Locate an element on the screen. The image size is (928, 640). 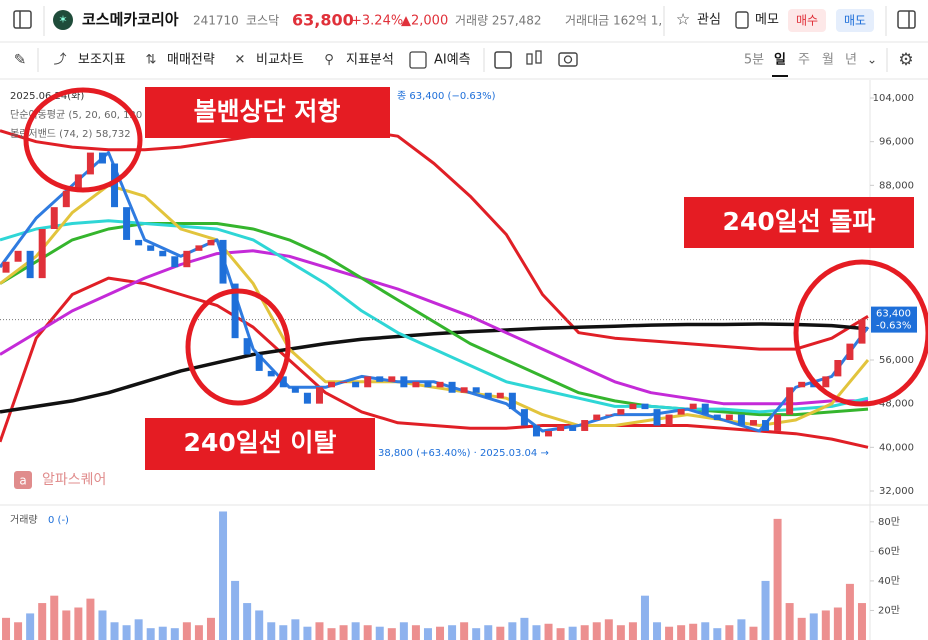
screenshot-tool is located at coordinates (568, 59).